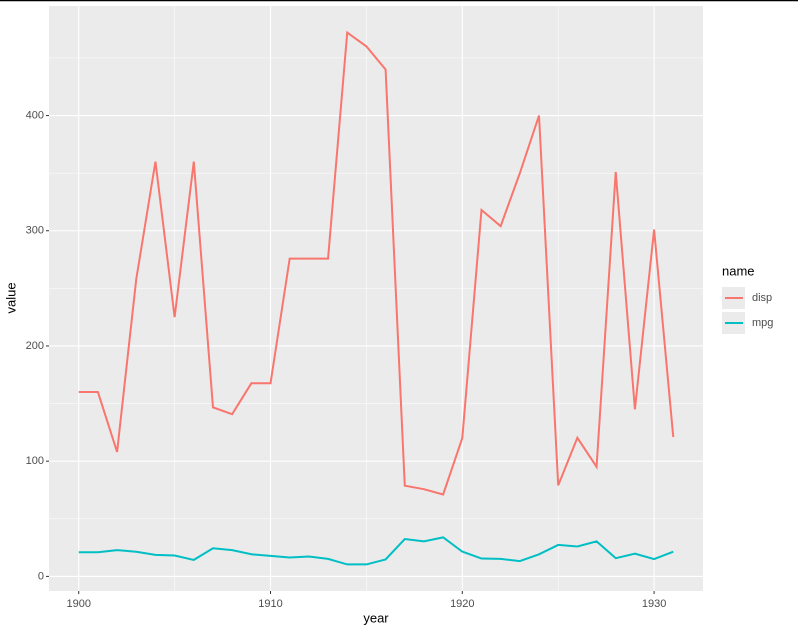 This screenshot has width=798, height=634. I want to click on x-tick-label: 1900, so click(78, 604).